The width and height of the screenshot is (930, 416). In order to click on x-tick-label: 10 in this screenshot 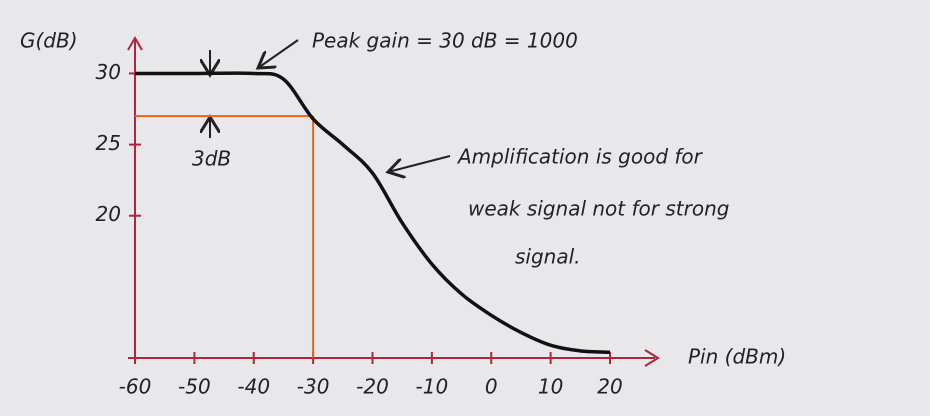, I will do `click(550, 387)`.